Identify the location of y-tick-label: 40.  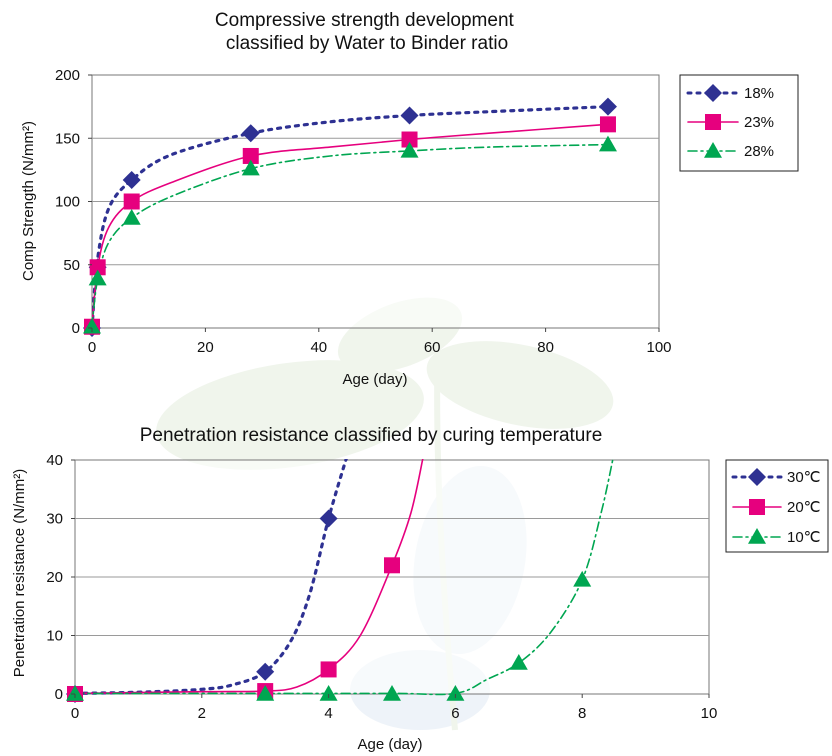
(54, 460).